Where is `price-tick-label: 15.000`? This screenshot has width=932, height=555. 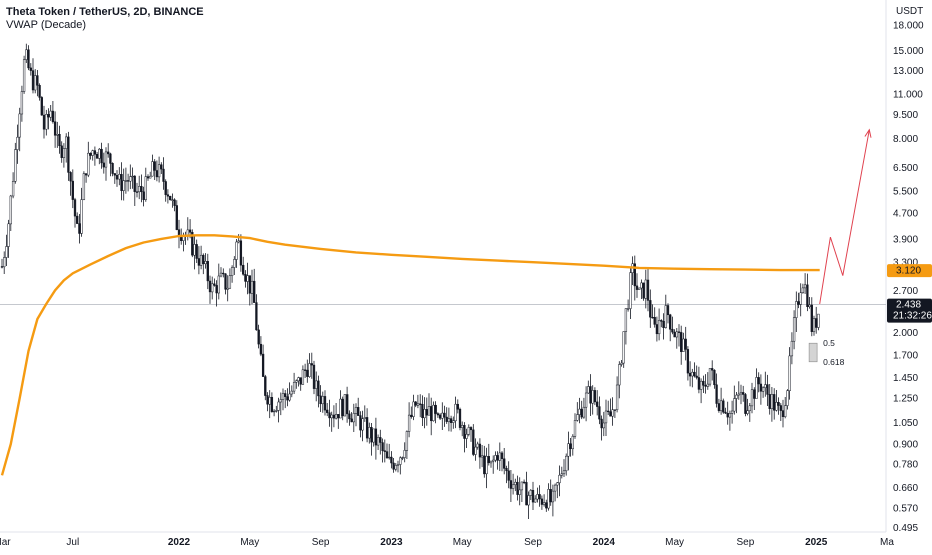
price-tick-label: 15.000 is located at coordinates (908, 51).